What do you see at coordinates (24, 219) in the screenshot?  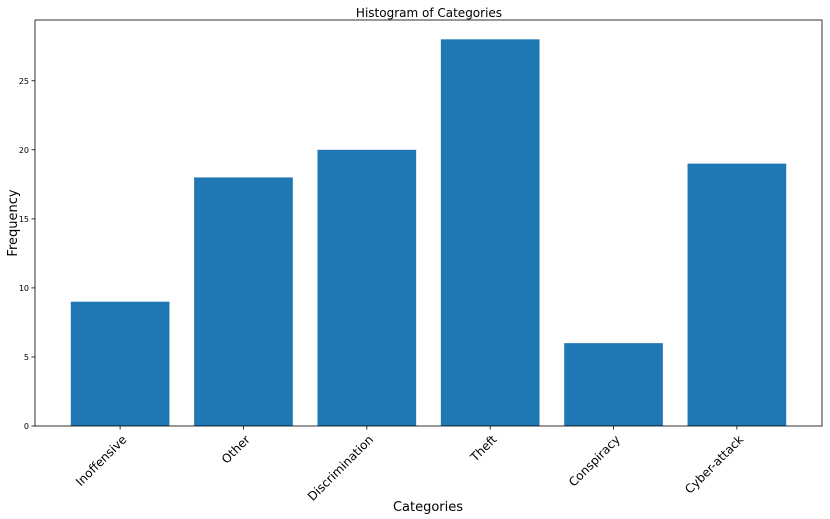 I see `y-tick-label: 15` at bounding box center [24, 219].